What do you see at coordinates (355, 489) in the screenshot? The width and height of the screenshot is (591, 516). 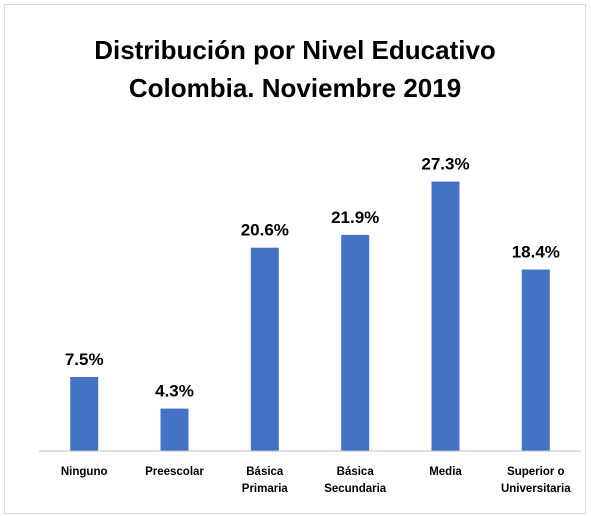 I see `category-label-line: Secundaria` at bounding box center [355, 489].